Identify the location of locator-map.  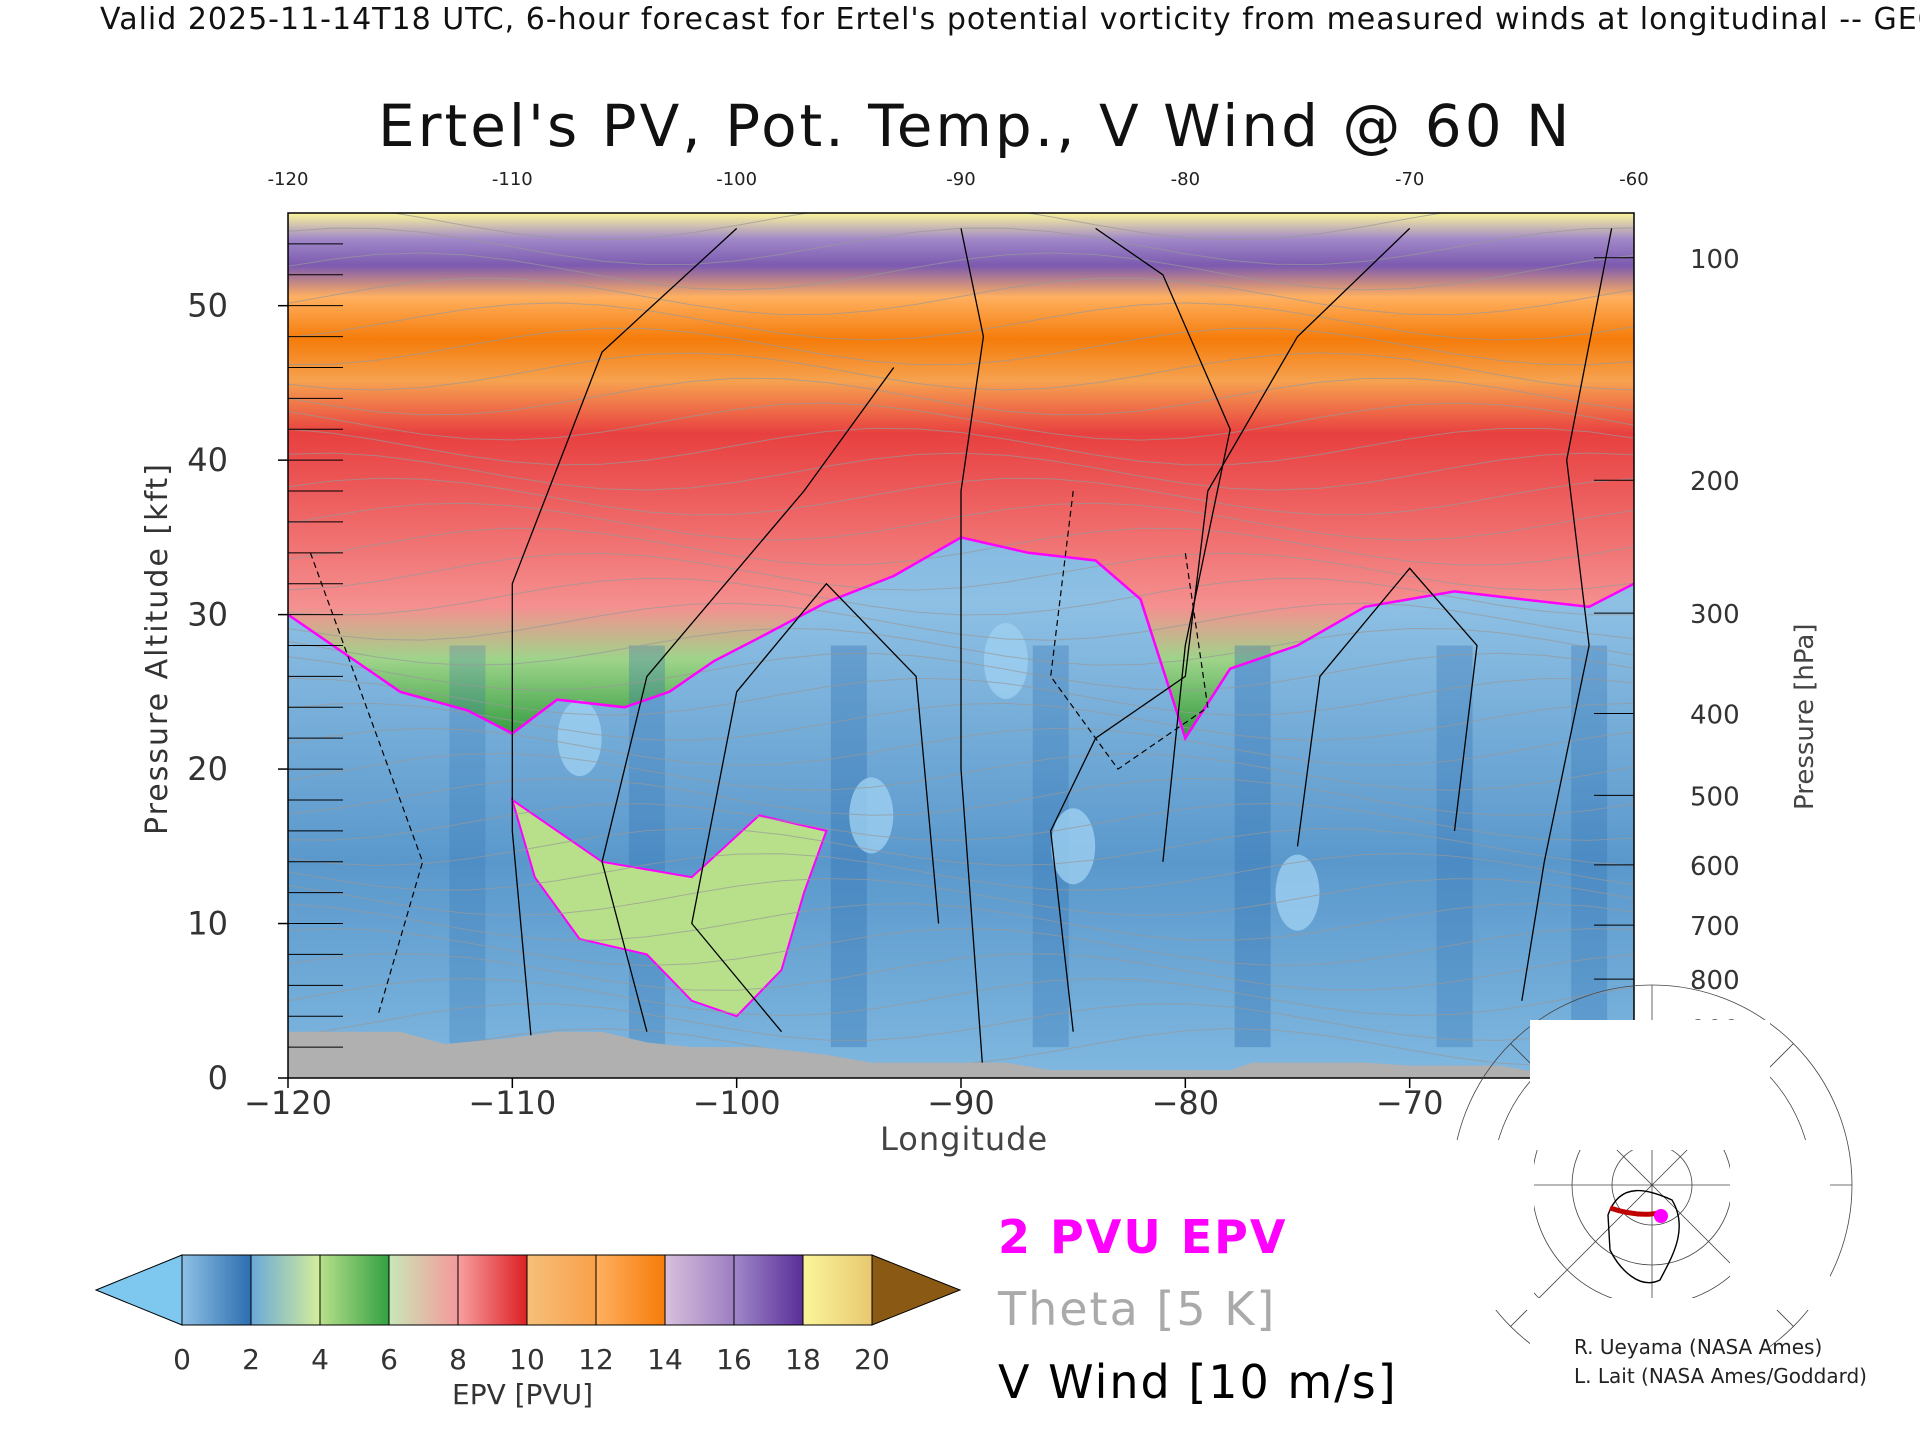
(1636, 1211).